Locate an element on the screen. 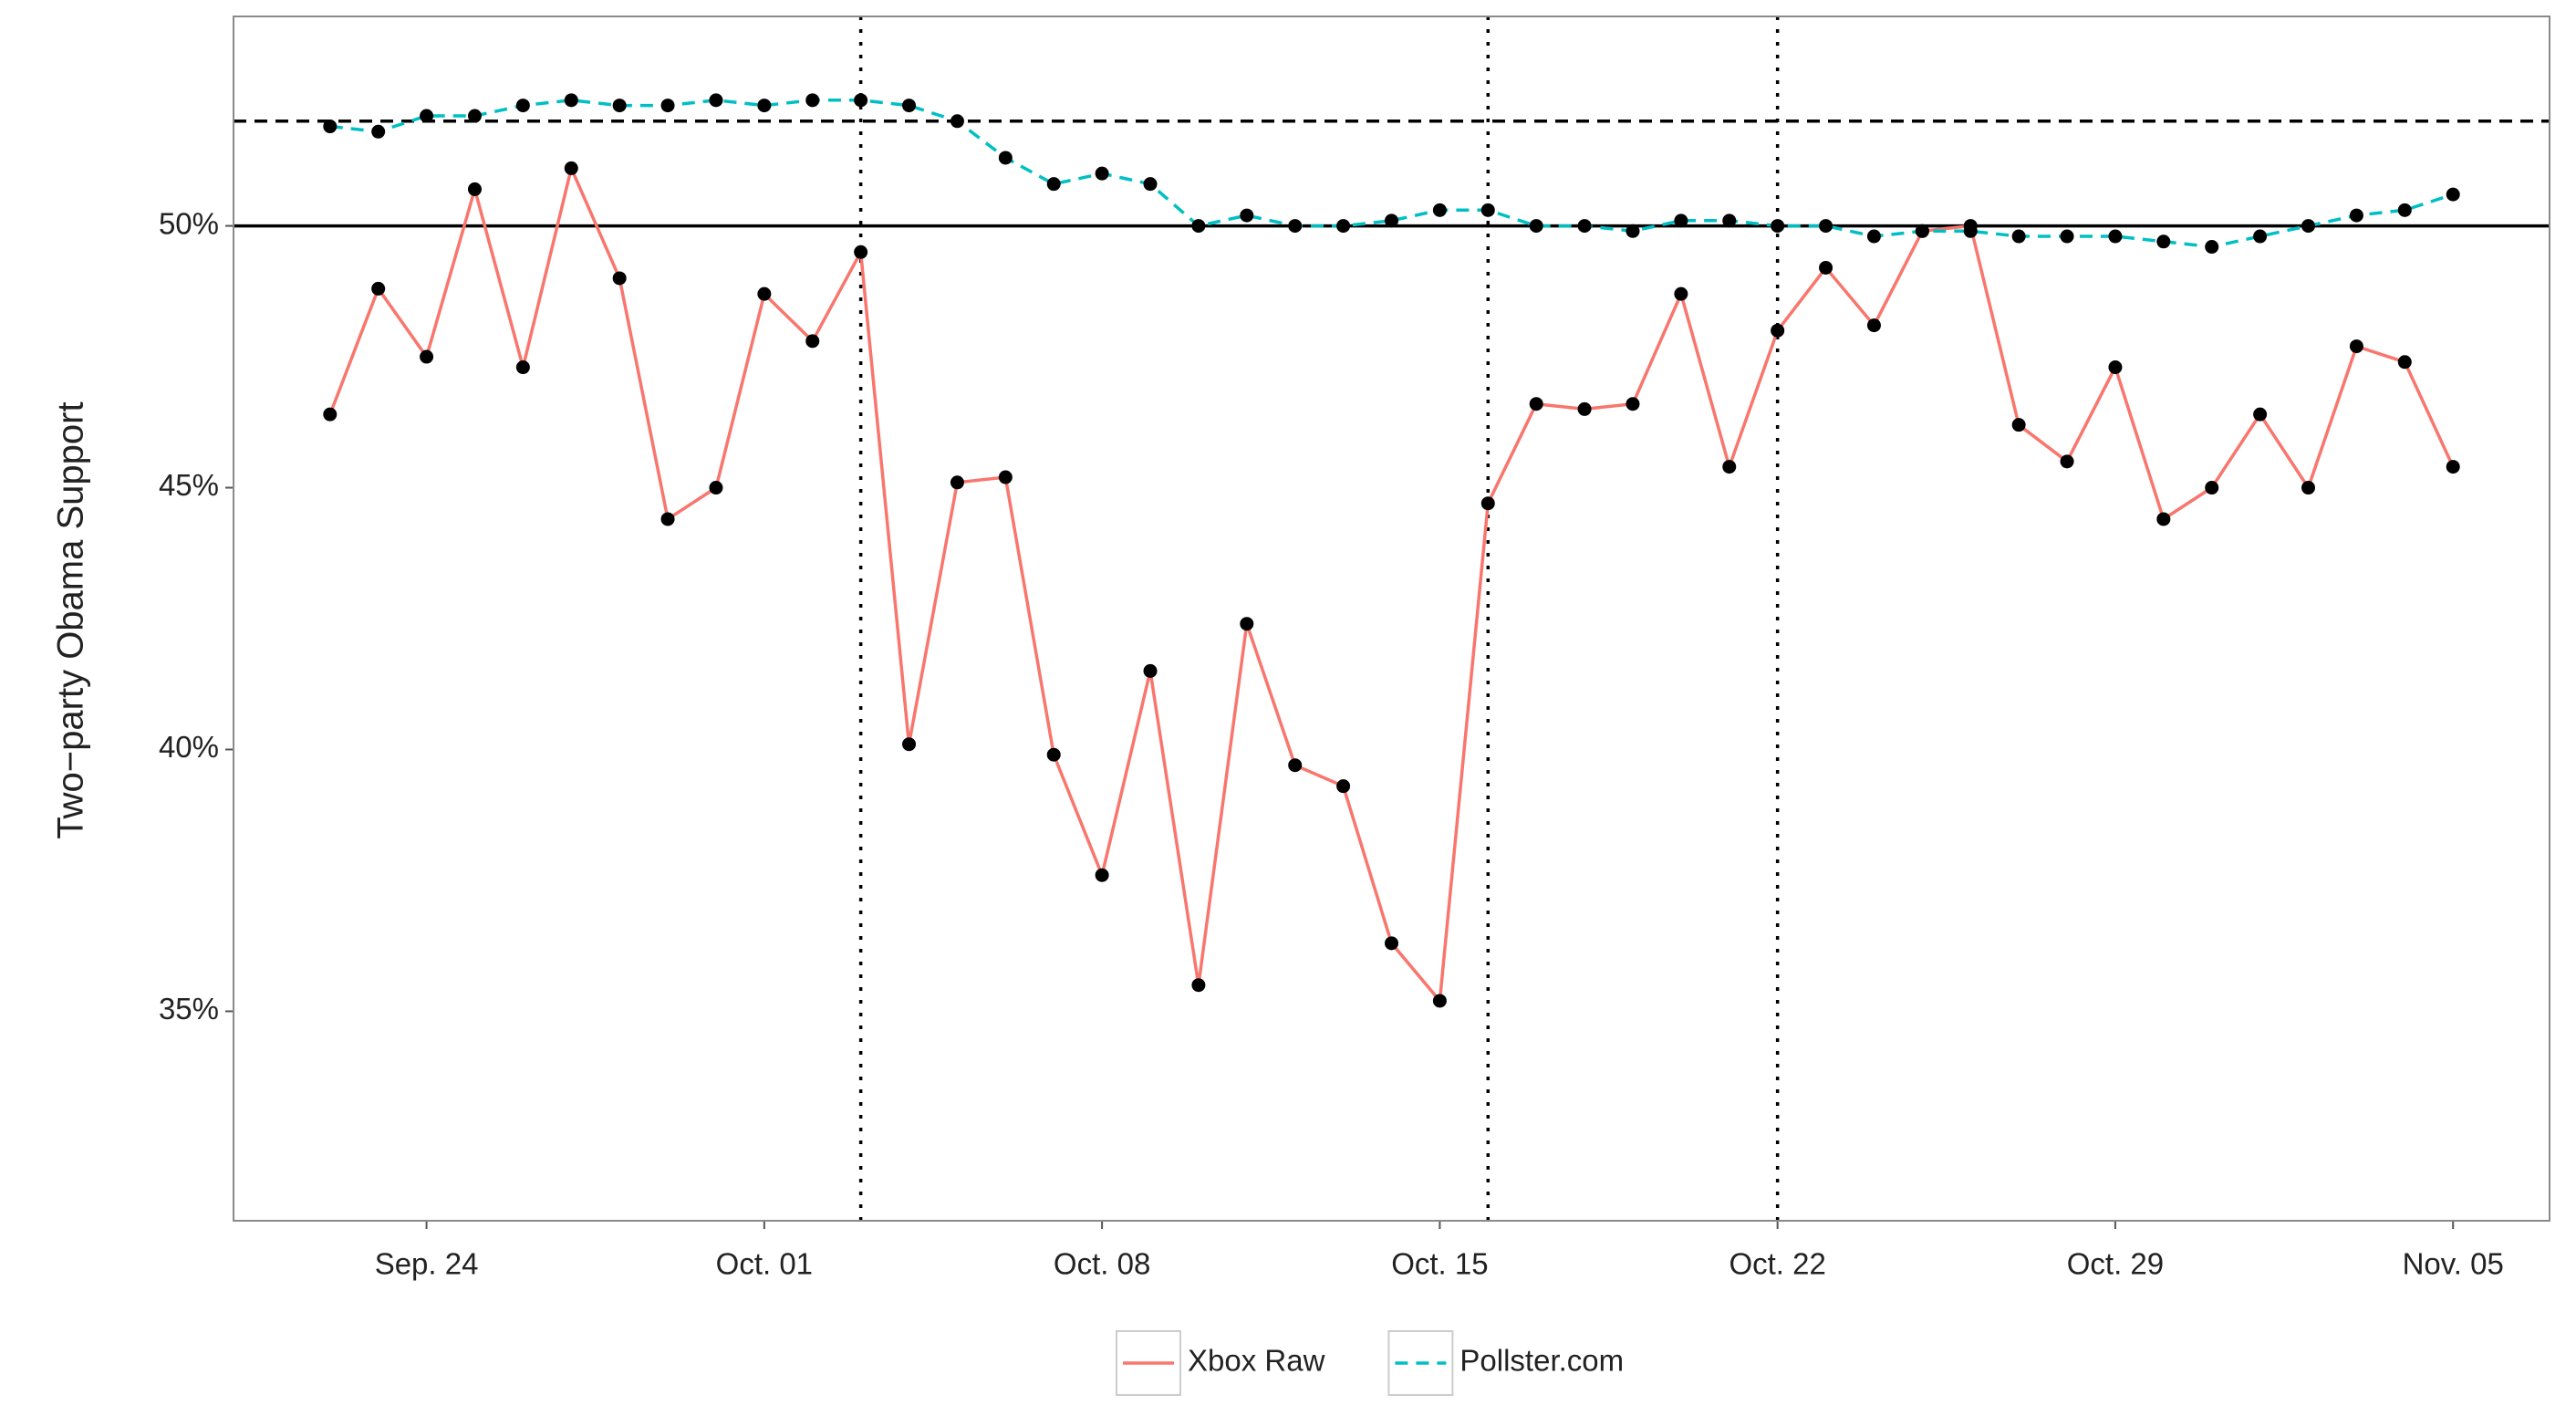  y-tick-label: 45% is located at coordinates (189, 485).